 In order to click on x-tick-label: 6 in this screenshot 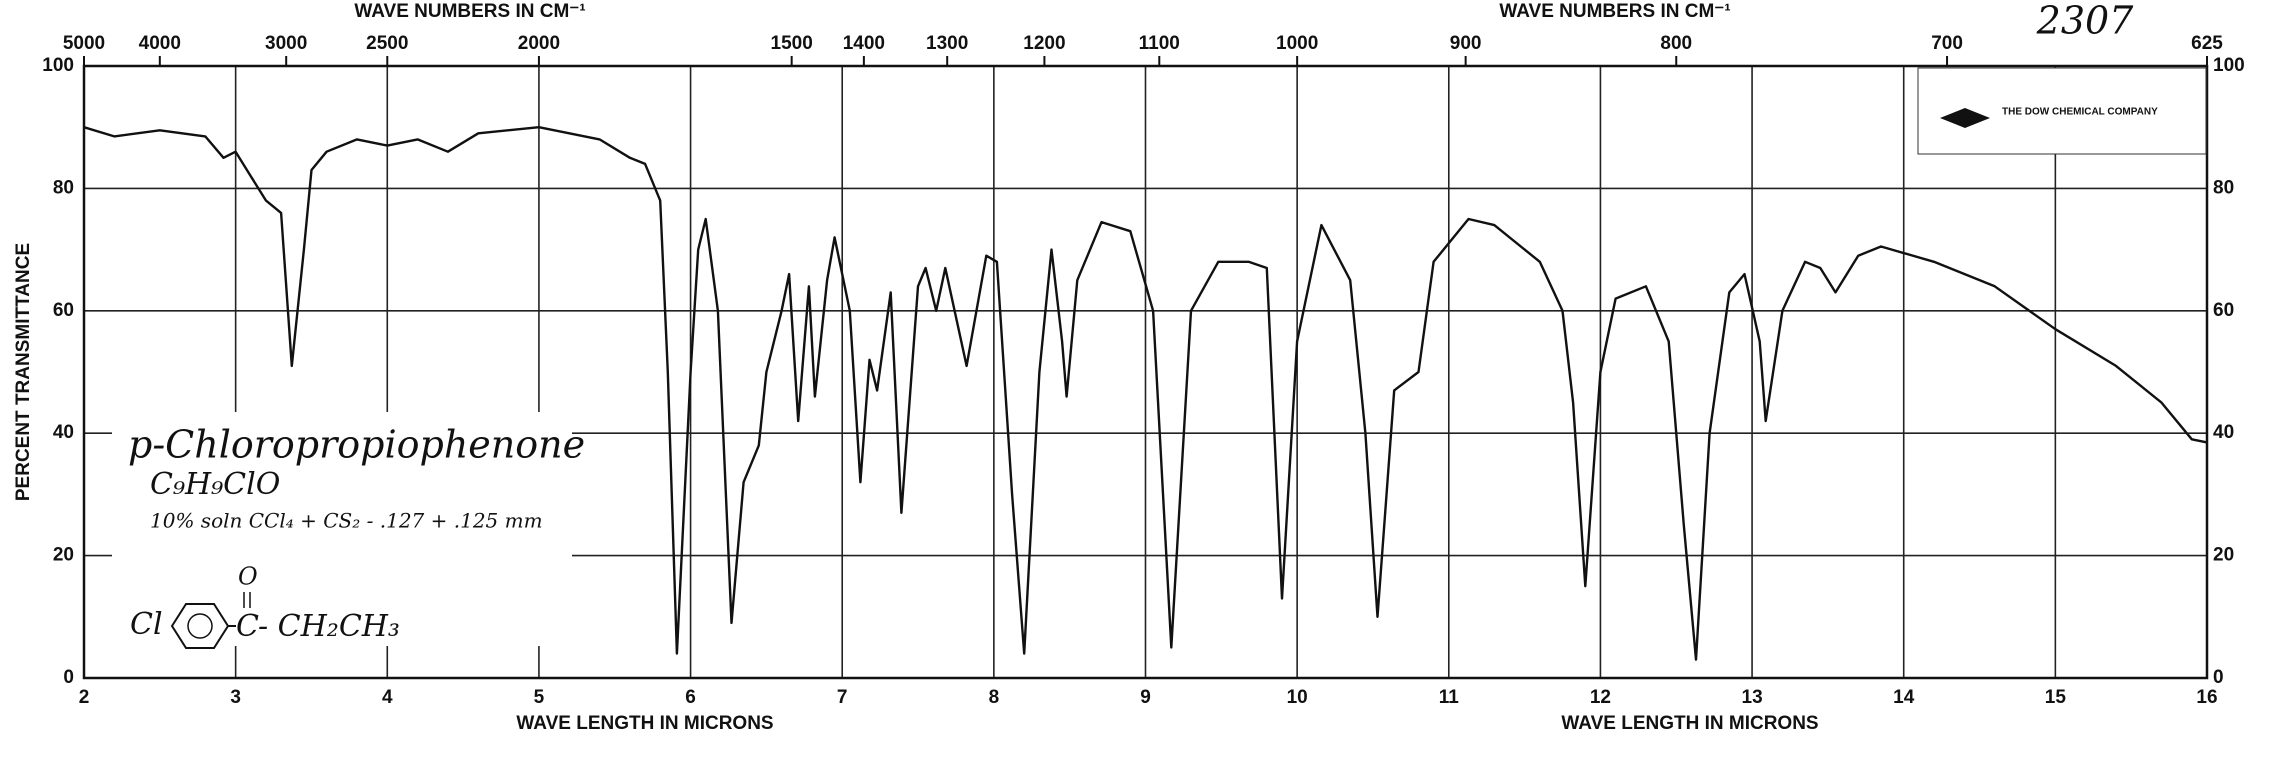, I will do `click(690, 697)`.